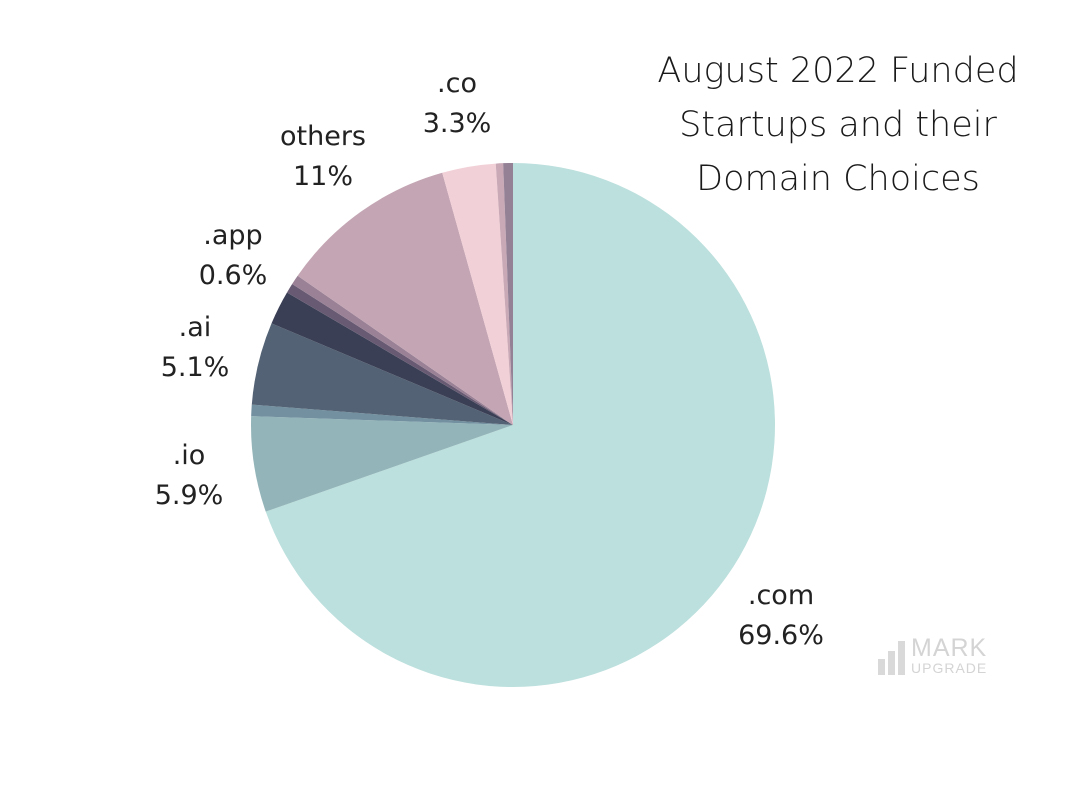 The image size is (1080, 800). Describe the element at coordinates (781, 635) in the screenshot. I see `slice-value: 69.6%` at that location.